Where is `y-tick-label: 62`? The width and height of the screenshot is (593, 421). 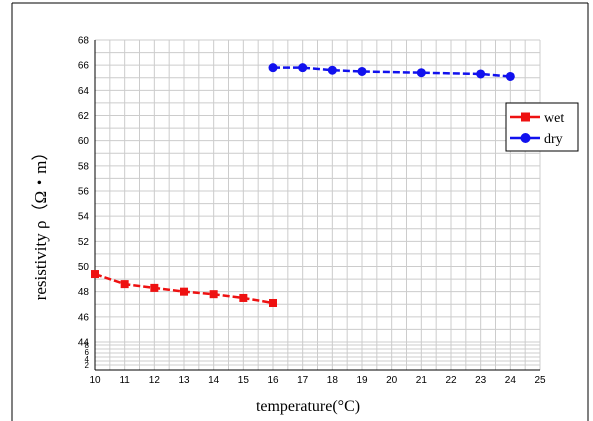 y-tick-label: 62 is located at coordinates (84, 116).